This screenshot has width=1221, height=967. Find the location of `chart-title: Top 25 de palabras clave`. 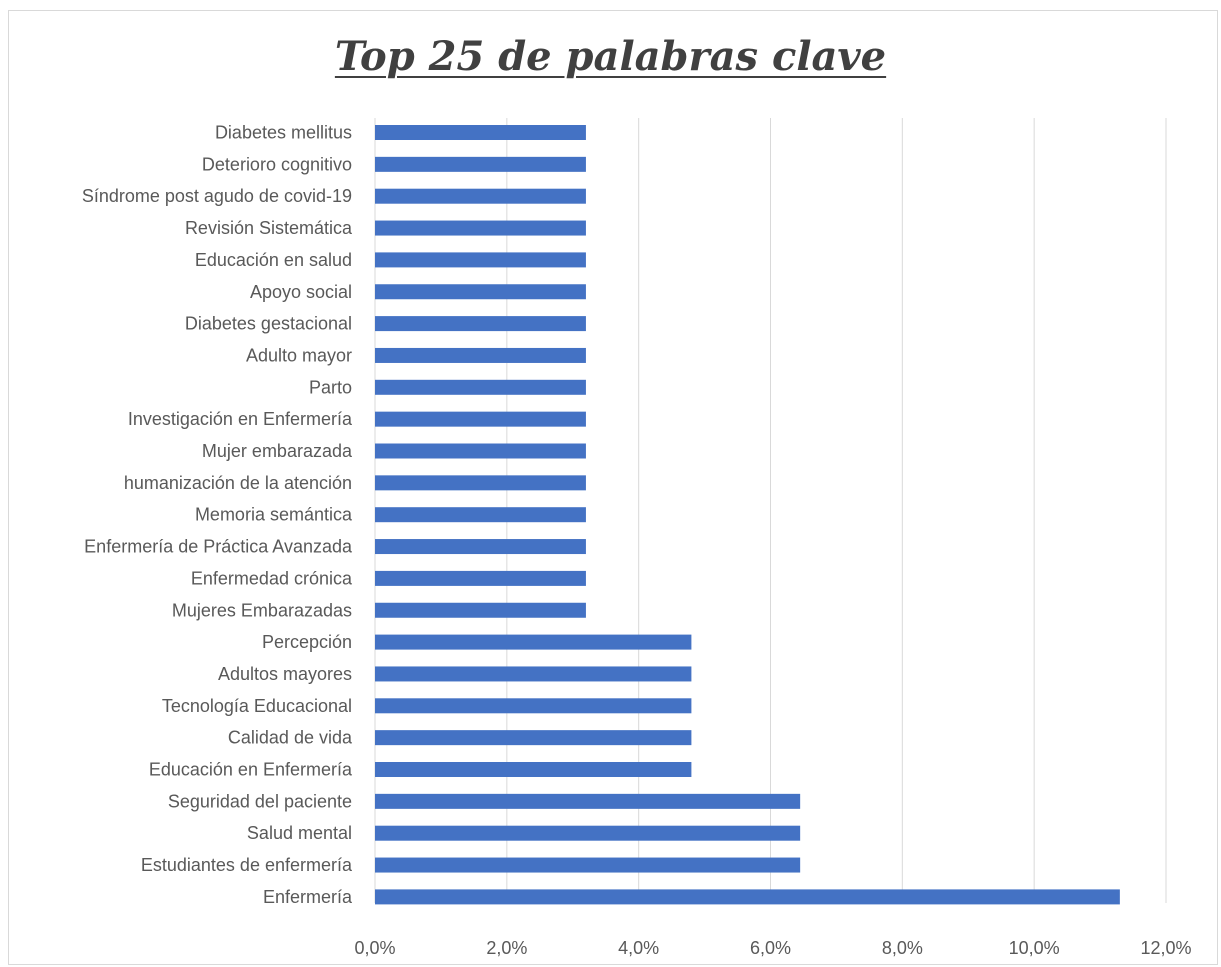

chart-title: Top 25 de palabras clave is located at coordinates (610, 56).